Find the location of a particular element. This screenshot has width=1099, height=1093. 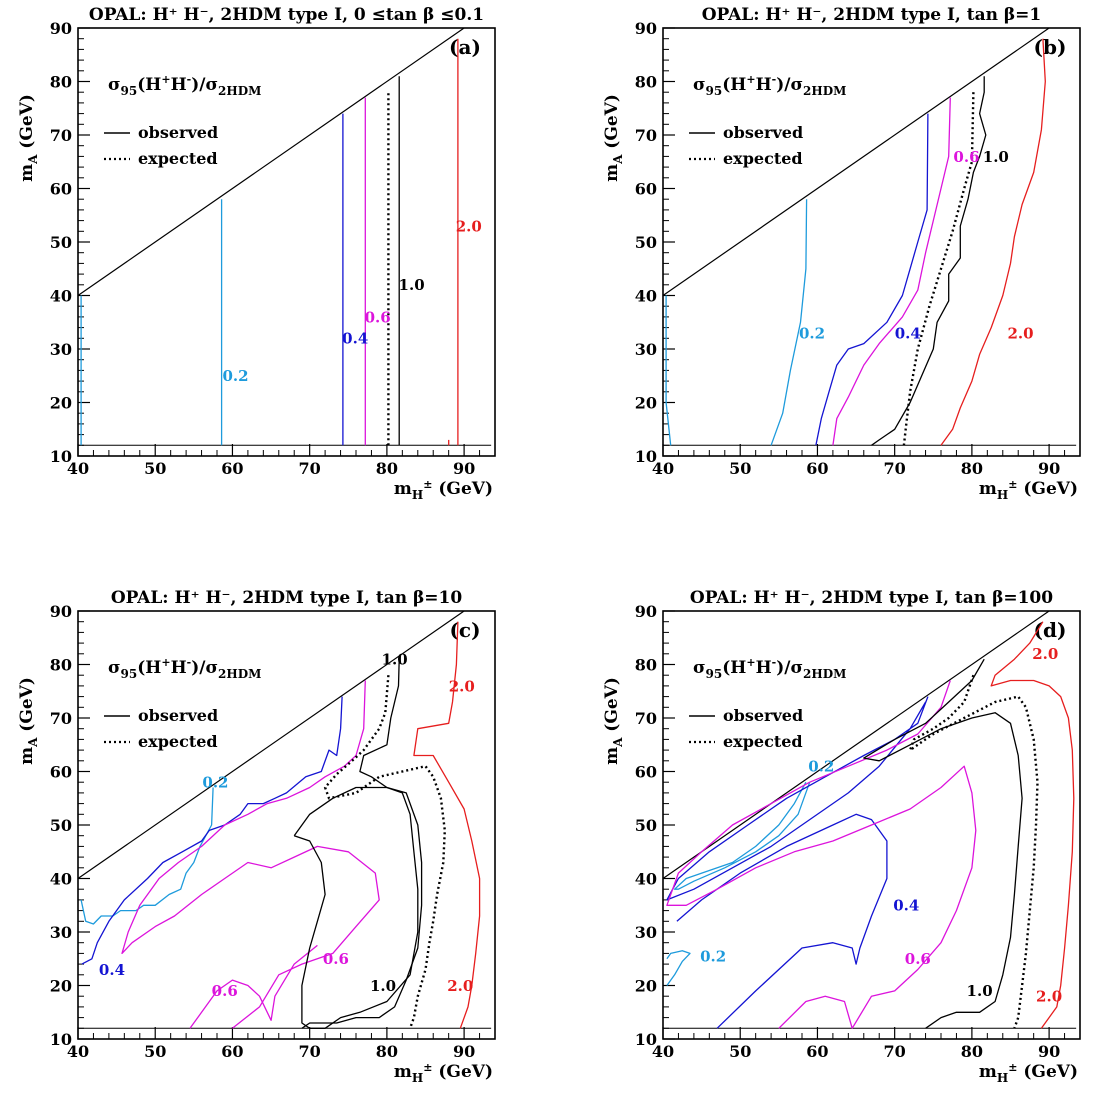

chart-title: OPAL: H⁺ H⁻, 2HDM type I, tan β=100 is located at coordinates (871, 598).